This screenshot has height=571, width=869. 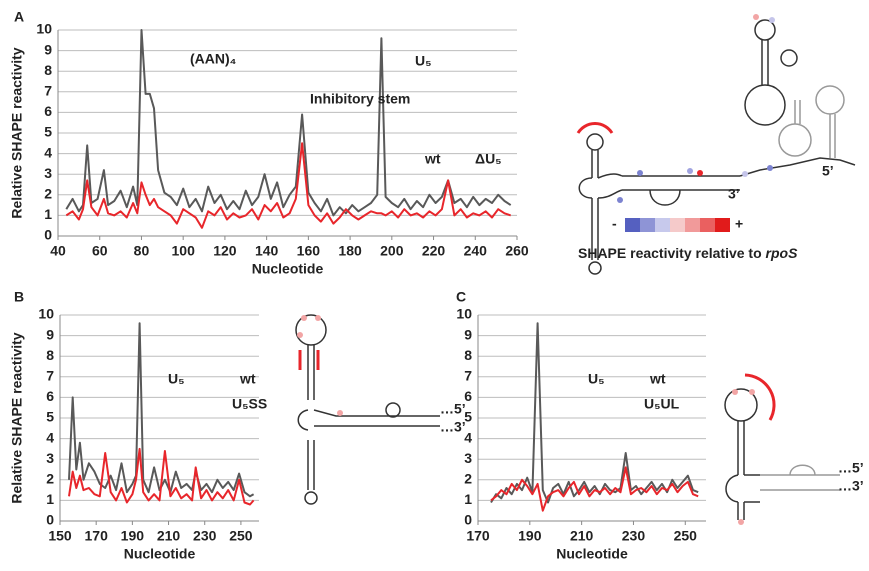 I want to click on scale-caption: SHAPE reactivity relative to rpoS, so click(x=688, y=253).